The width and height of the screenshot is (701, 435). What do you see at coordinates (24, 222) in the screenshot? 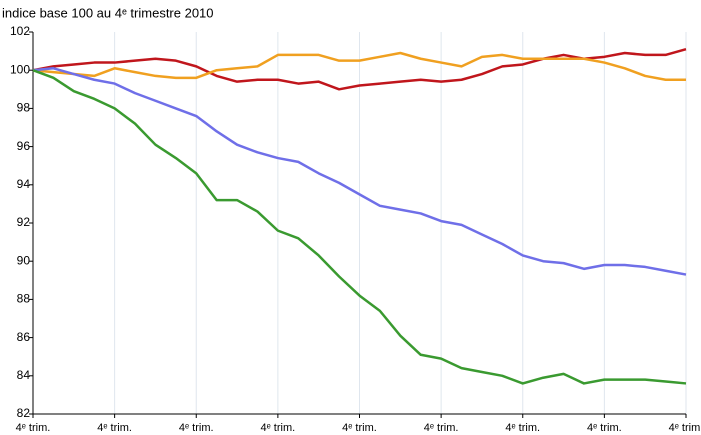
I see `y-tick-label: 92` at bounding box center [24, 222].